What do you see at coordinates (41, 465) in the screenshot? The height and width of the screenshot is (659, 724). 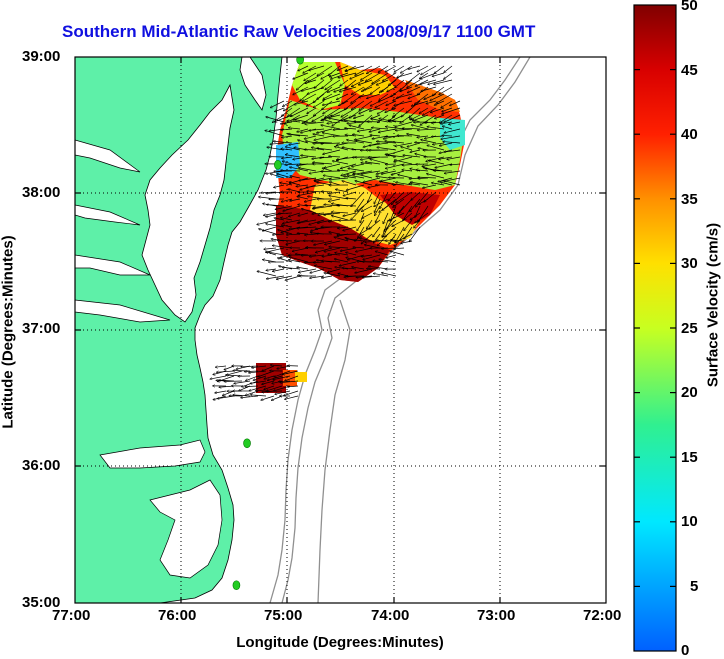 I see `y-tick-label: 36:00` at bounding box center [41, 465].